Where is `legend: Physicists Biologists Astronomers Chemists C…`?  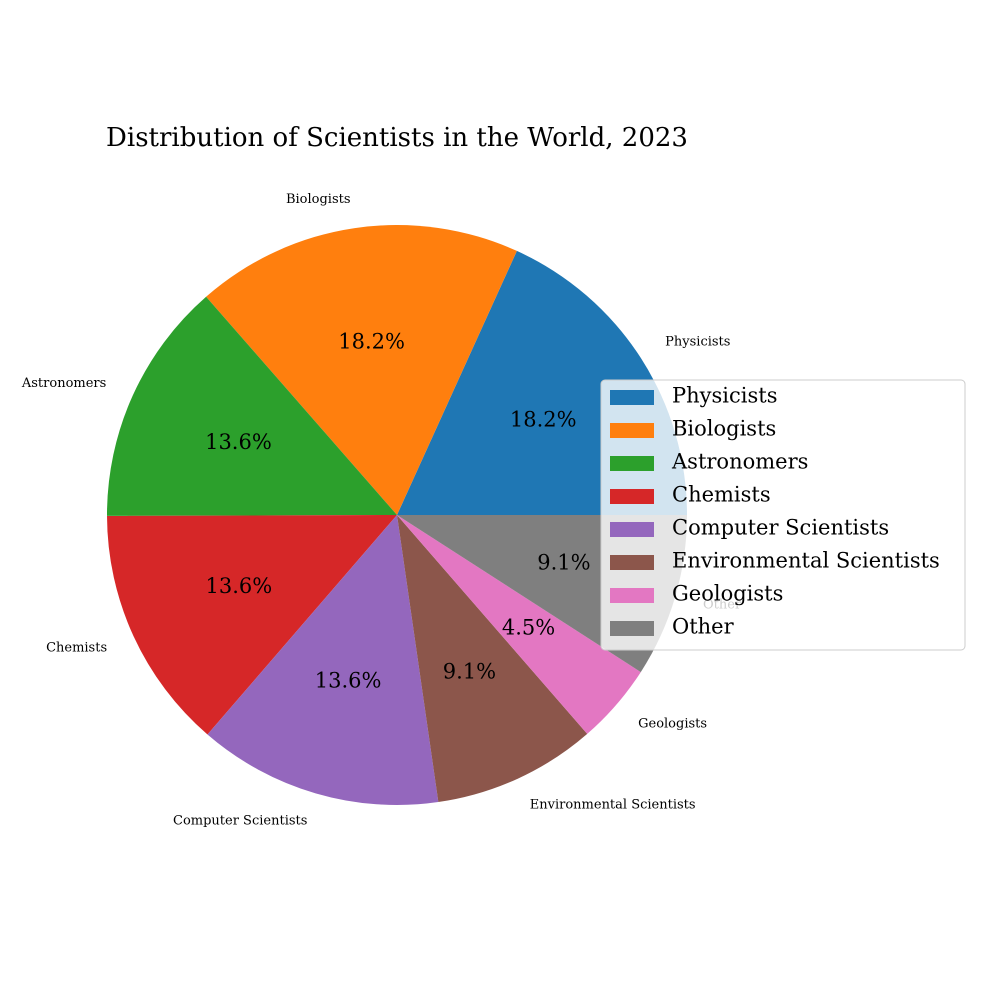
legend: Physicists Biologists Astronomers Chemists C… is located at coordinates (783, 515).